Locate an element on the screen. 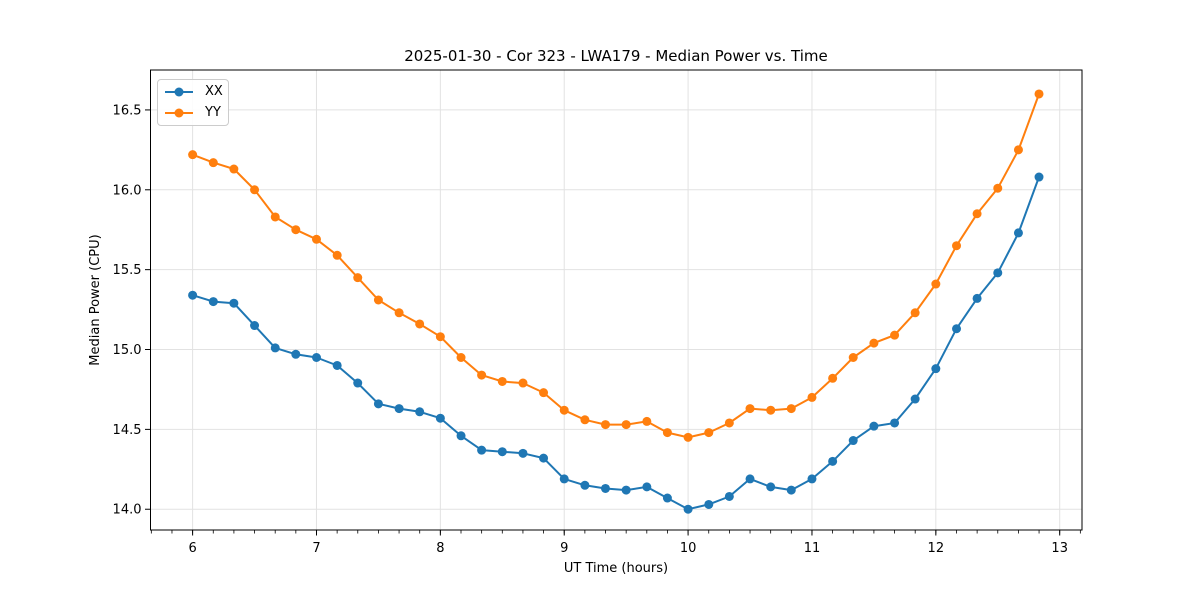 This screenshot has width=1200, height=604. y-tick-label: 14.0 is located at coordinates (127, 510).